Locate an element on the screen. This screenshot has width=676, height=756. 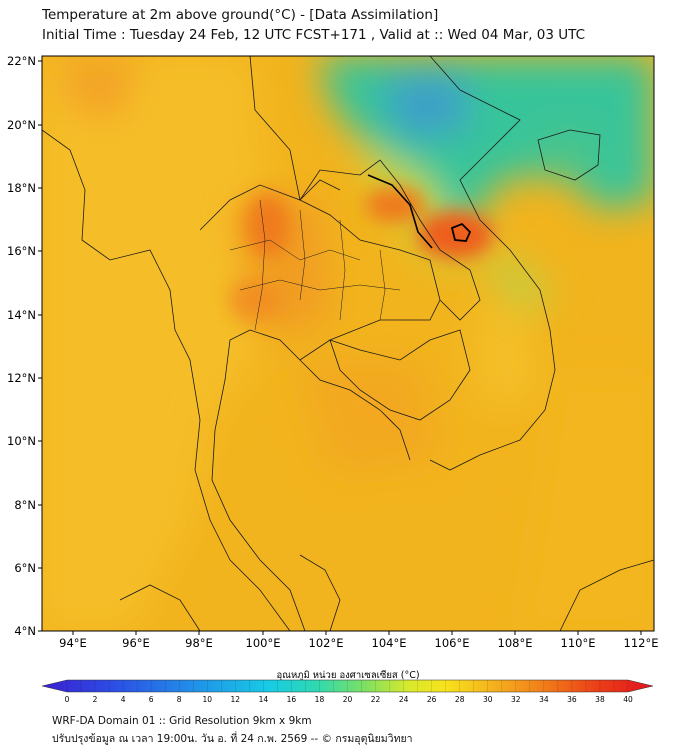
lat-tick-label: 10°N is located at coordinates (21, 441).